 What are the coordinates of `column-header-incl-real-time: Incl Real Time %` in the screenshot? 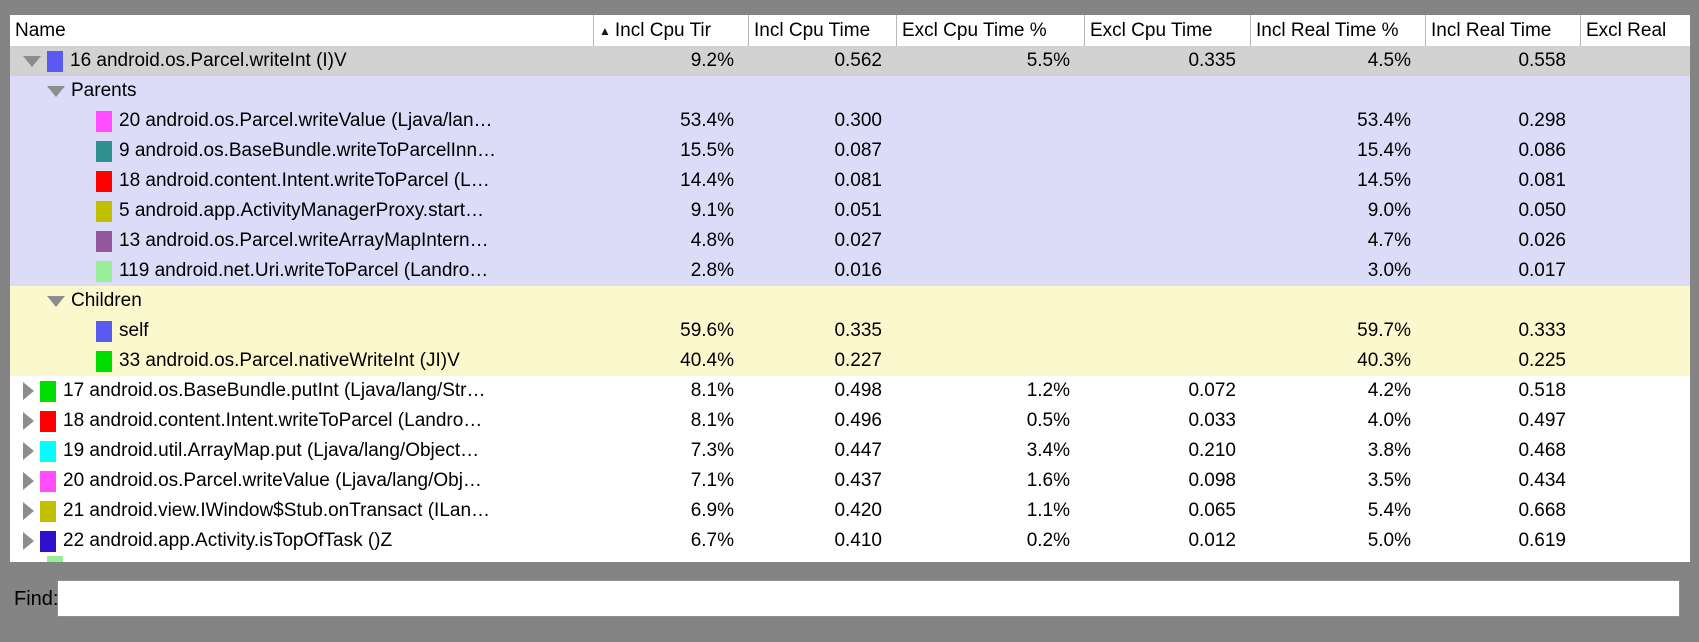 It's located at (1337, 30).